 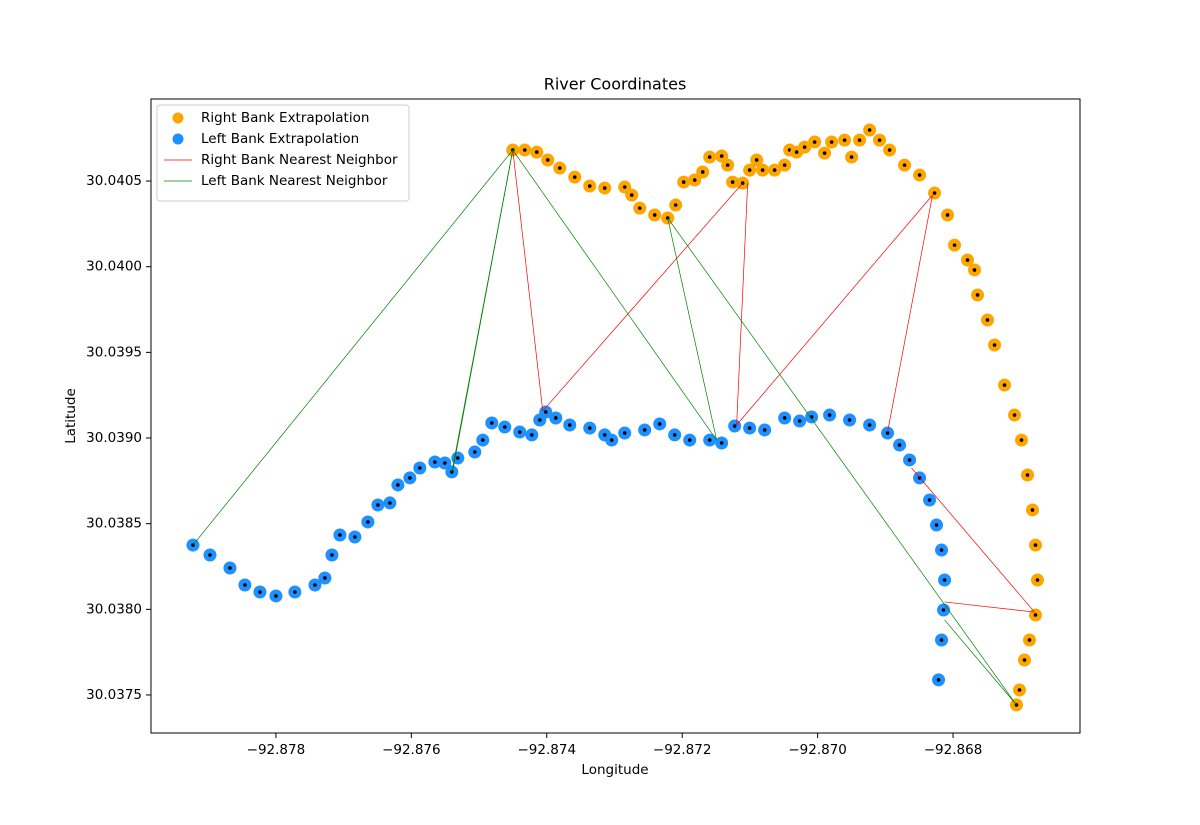 I want to click on legend-label: Left Bank Extrapolation, so click(x=280, y=139).